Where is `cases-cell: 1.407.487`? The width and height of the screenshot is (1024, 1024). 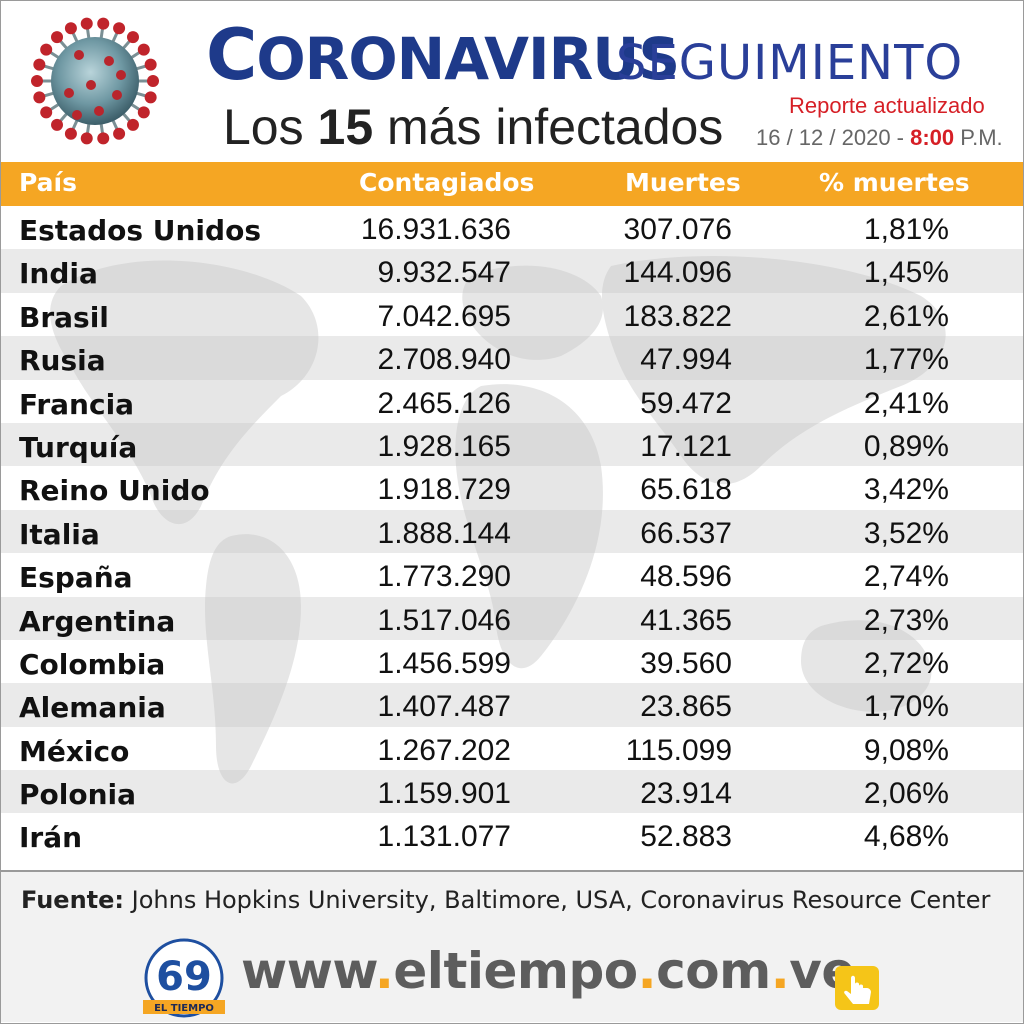
cases-cell: 1.407.487 is located at coordinates (444, 707).